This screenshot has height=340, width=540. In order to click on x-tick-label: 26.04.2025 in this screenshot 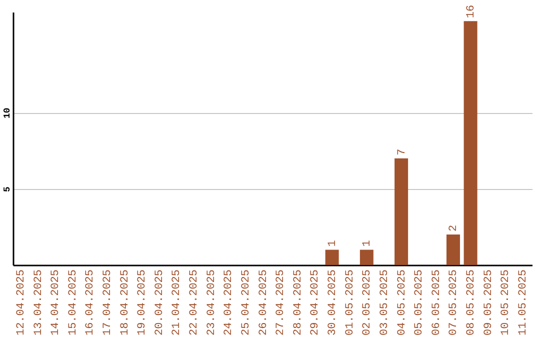, I will do `click(264, 303)`.